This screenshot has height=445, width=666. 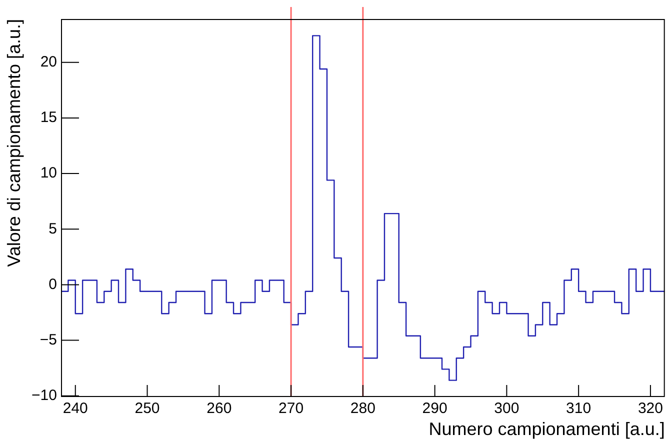 I want to click on y-tick-label: 15, so click(x=48, y=117).